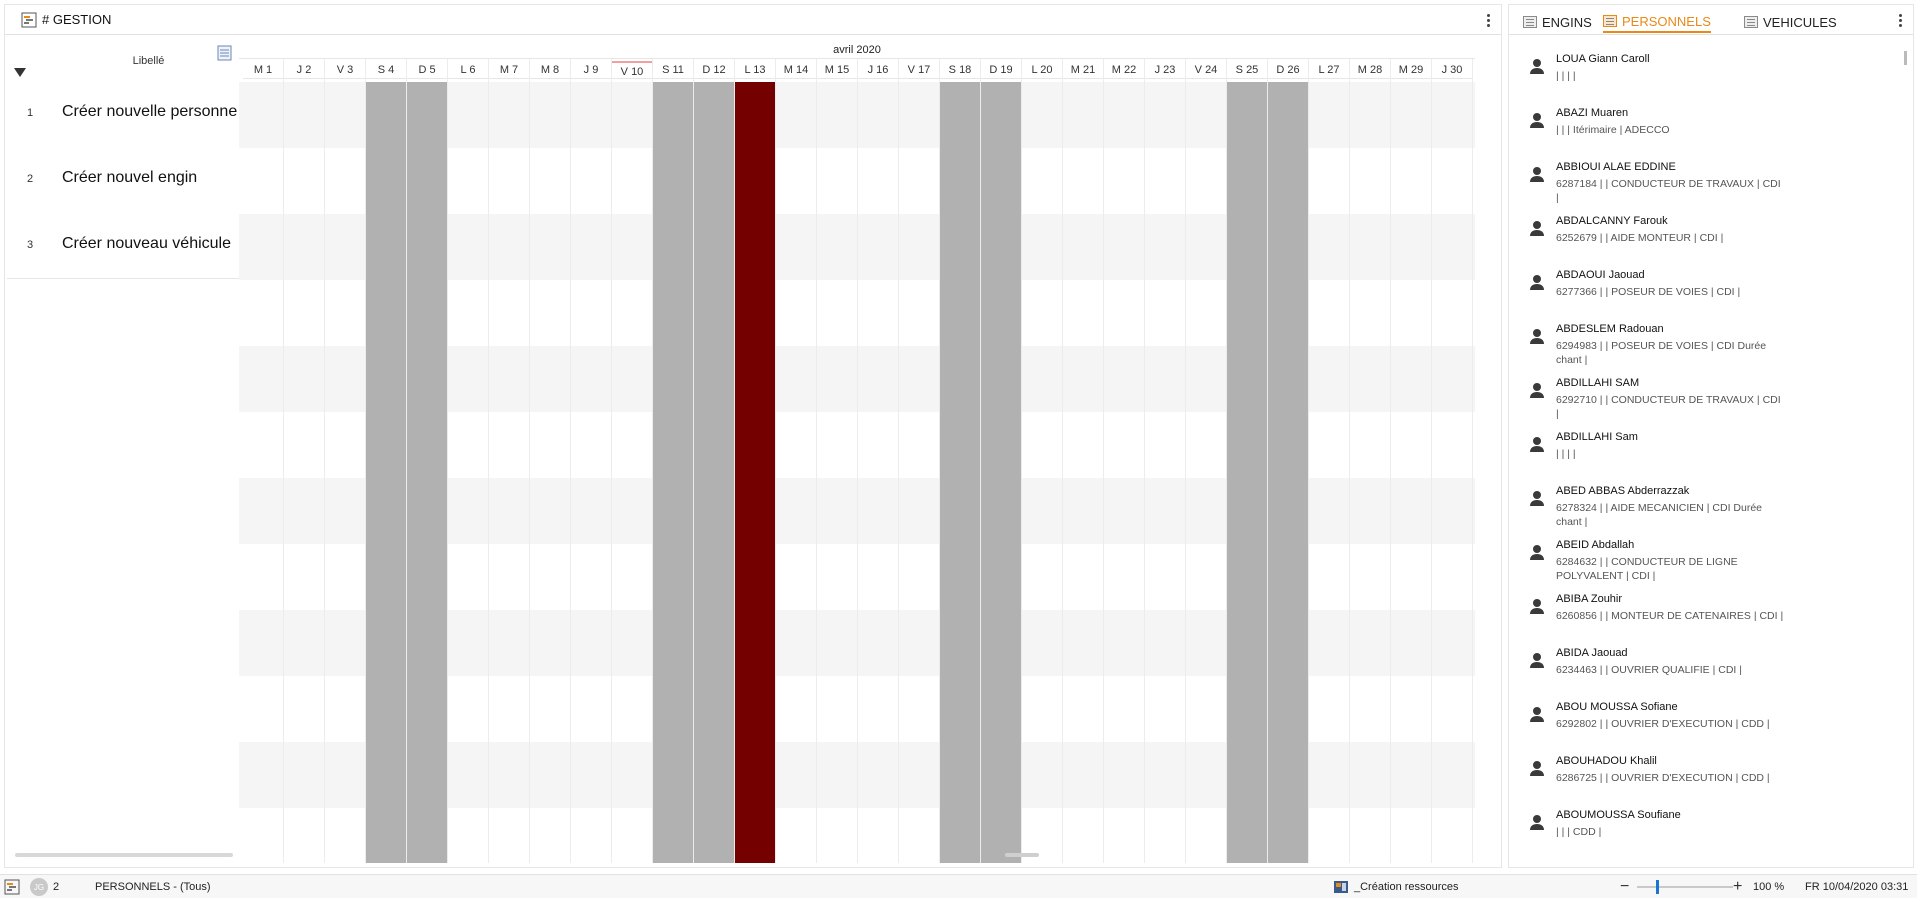  Describe the element at coordinates (1790, 22) in the screenshot. I see `tab-vehicules: VEHICULES` at that location.